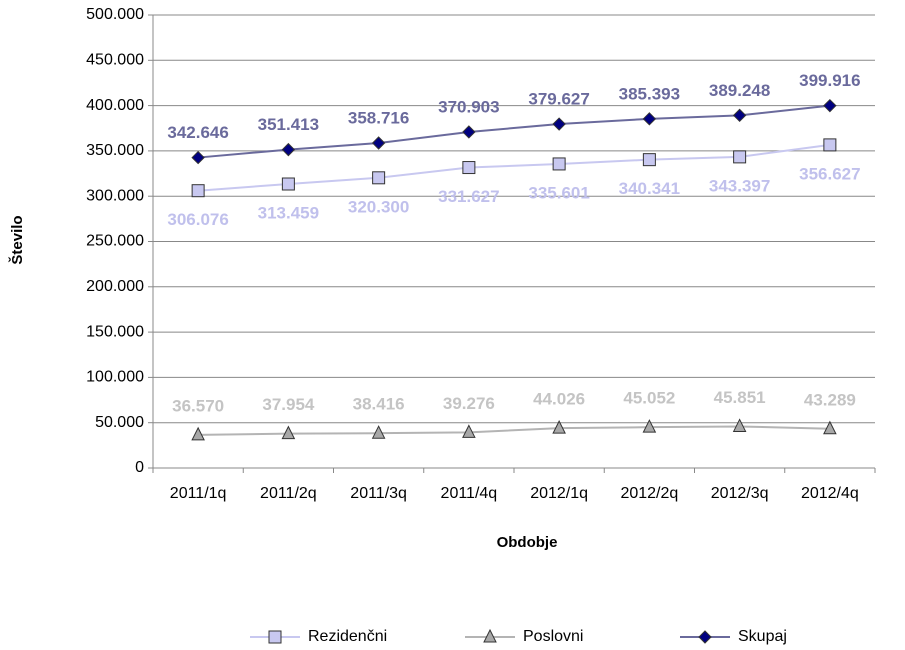 This screenshot has width=905, height=650. Describe the element at coordinates (115, 60) in the screenshot. I see `y-tick-label: 450.000` at that location.